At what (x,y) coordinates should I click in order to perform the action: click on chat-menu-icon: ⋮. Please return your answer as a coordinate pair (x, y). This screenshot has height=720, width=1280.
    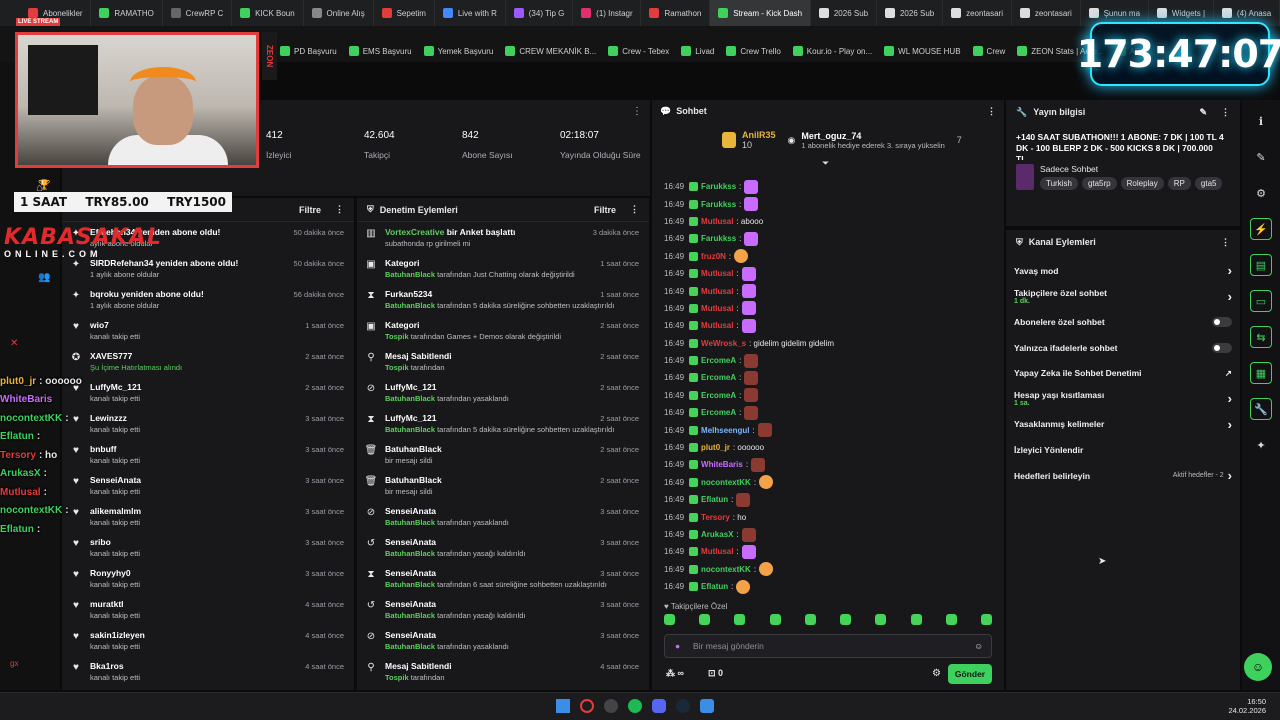
    Looking at the image, I should click on (991, 110).